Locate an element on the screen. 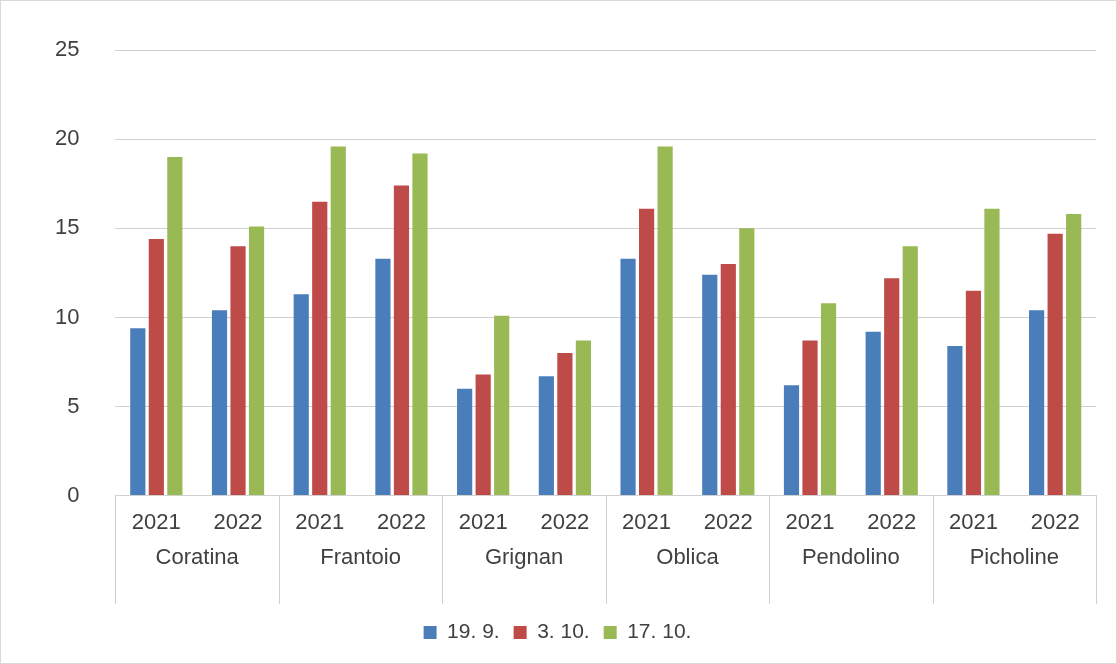 The width and height of the screenshot is (1117, 664). y-tick-label: 15 is located at coordinates (67, 227).